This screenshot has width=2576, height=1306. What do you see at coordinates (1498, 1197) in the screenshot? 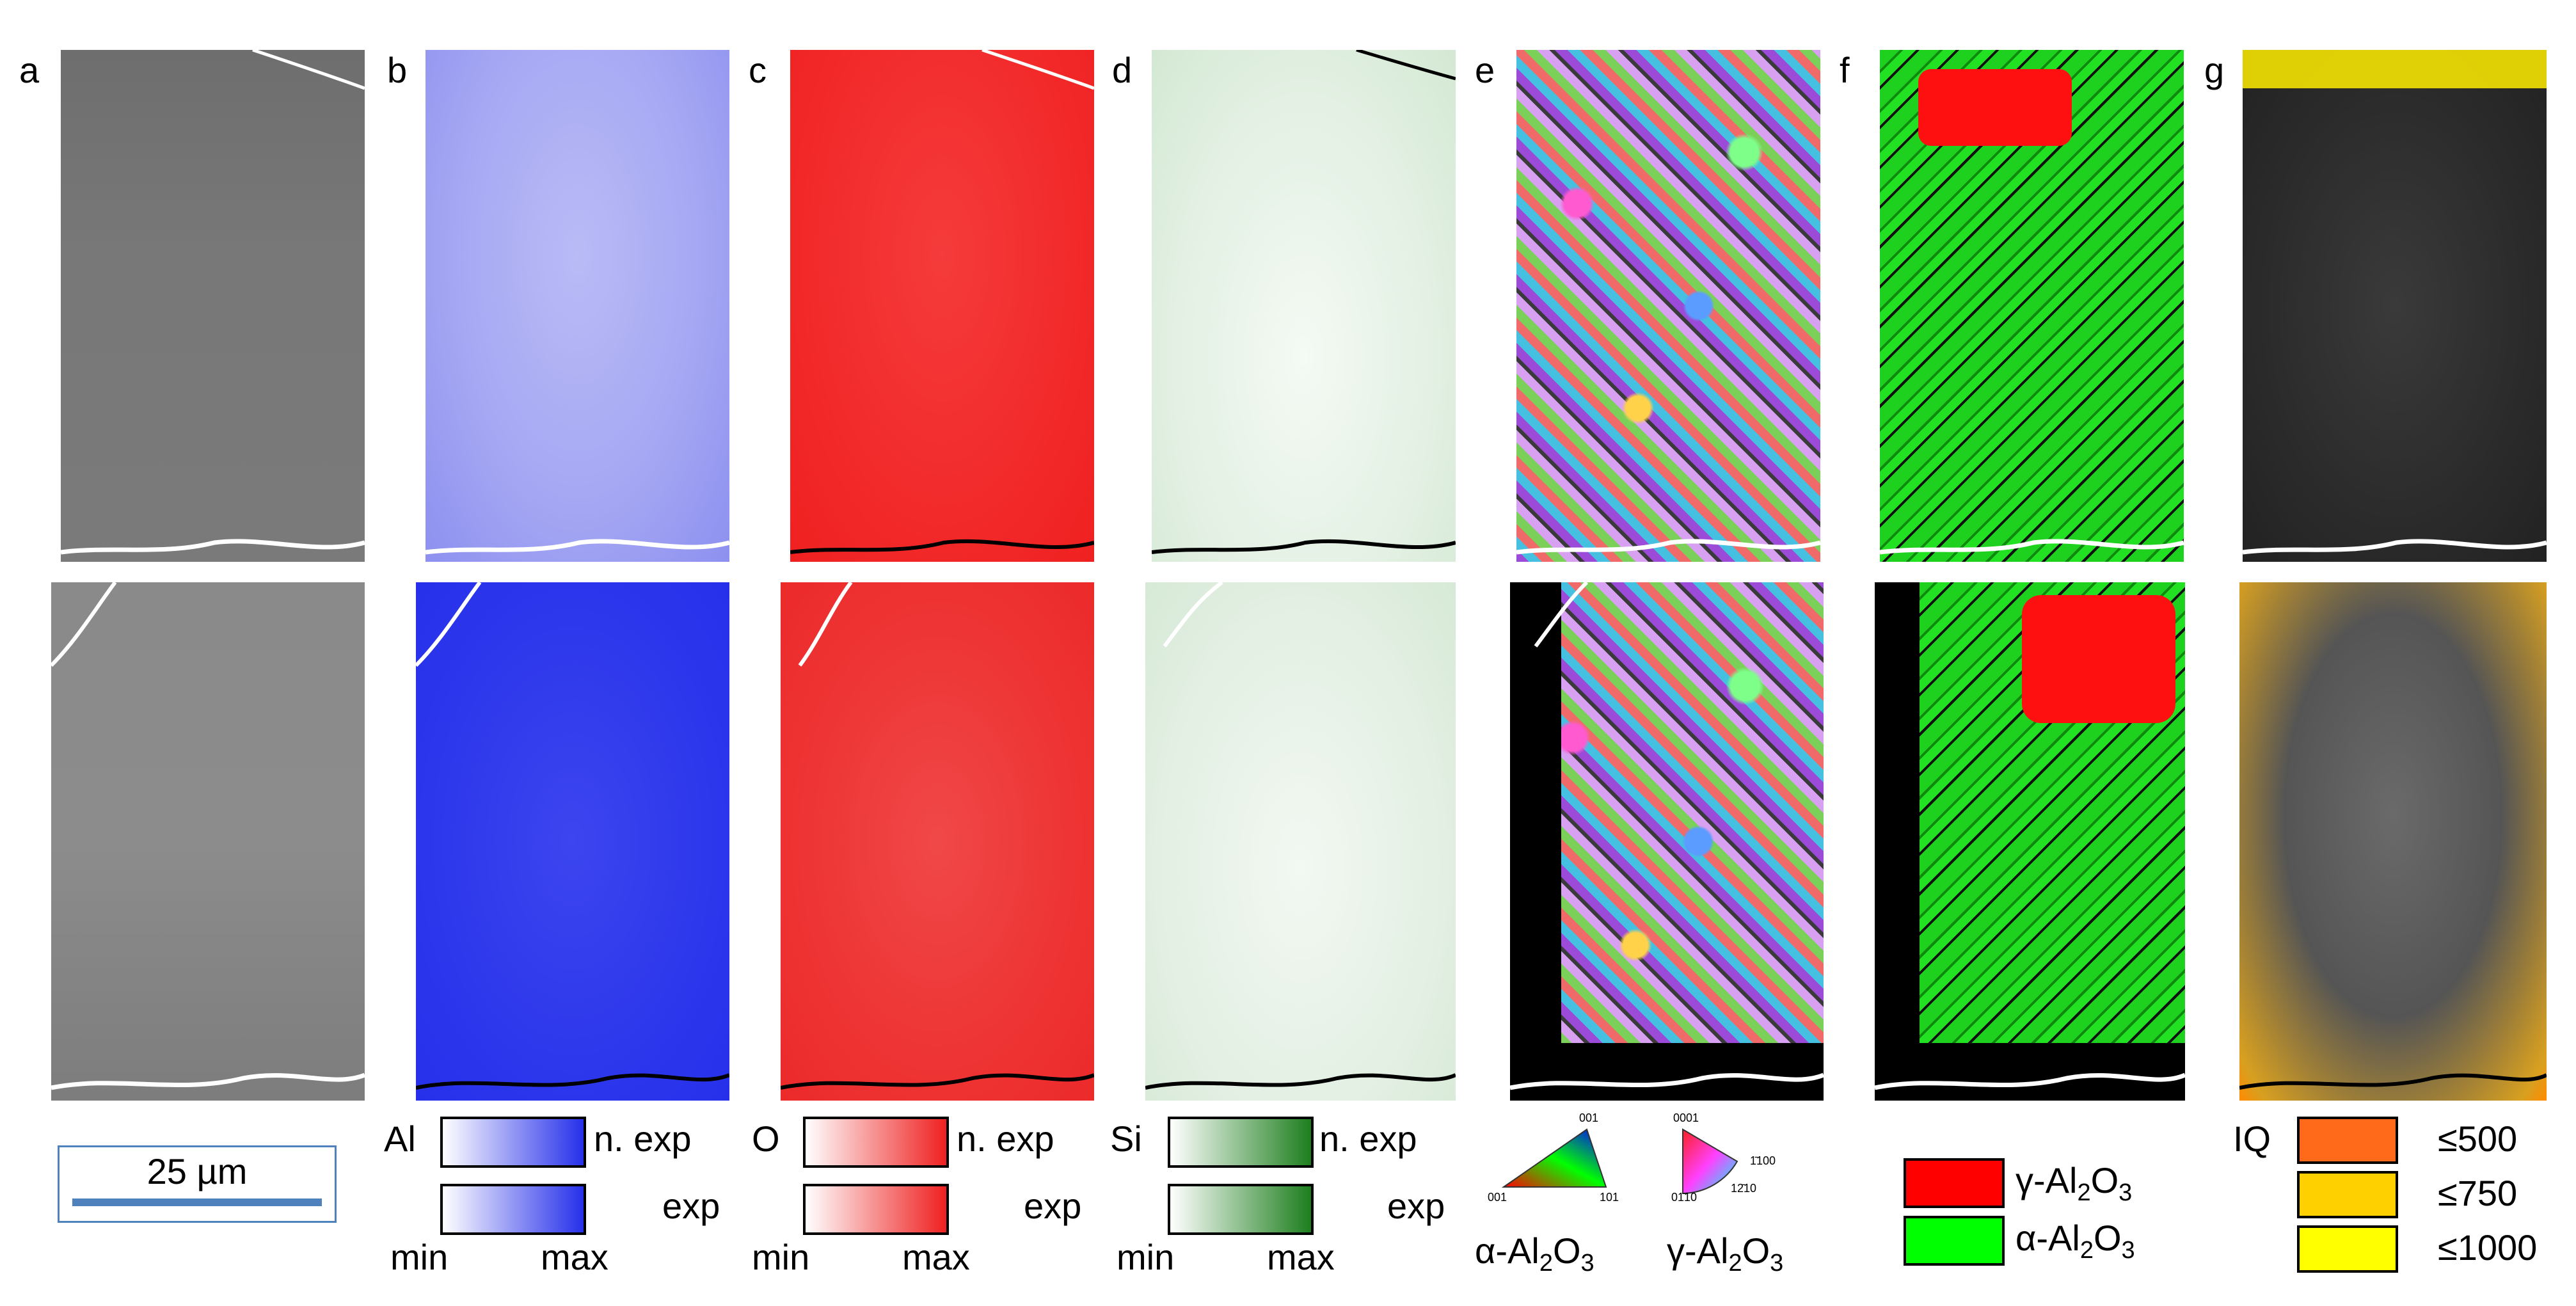
I see `ipf-alpha-corner-left: 001` at bounding box center [1498, 1197].